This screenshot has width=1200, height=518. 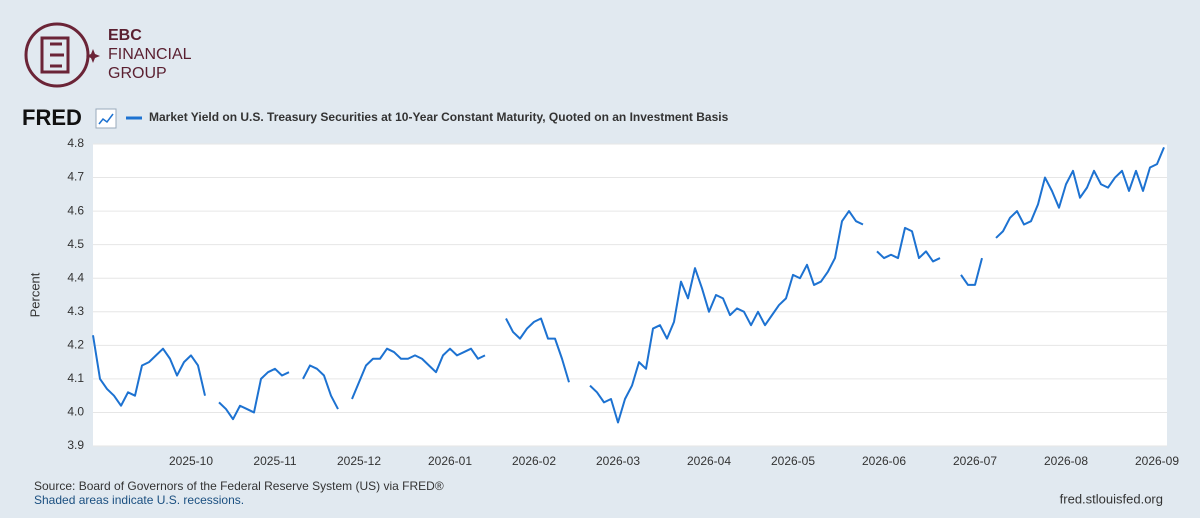 What do you see at coordinates (52, 117) in the screenshot?
I see `fred-logo: FRED` at bounding box center [52, 117].